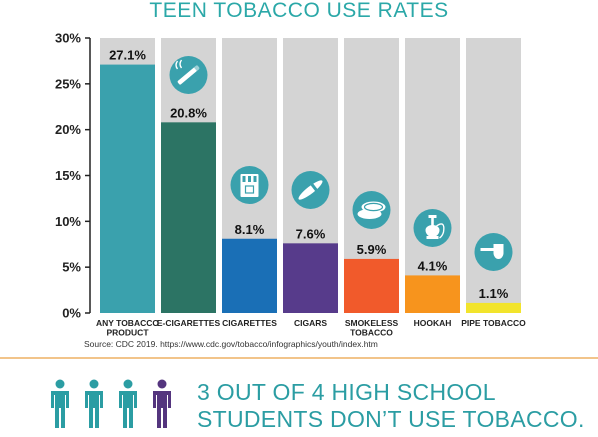  Describe the element at coordinates (71, 313) in the screenshot. I see `y-tick-label: 0%` at that location.